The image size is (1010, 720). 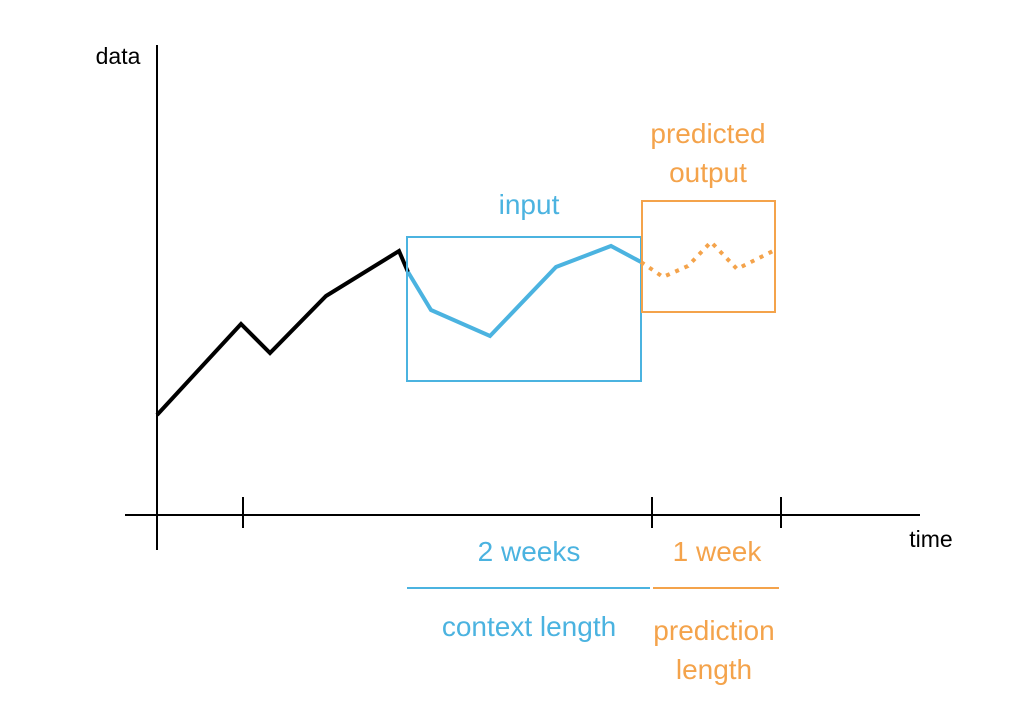 What do you see at coordinates (713, 630) in the screenshot?
I see `prediction-length-label-line1: prediction` at bounding box center [713, 630].